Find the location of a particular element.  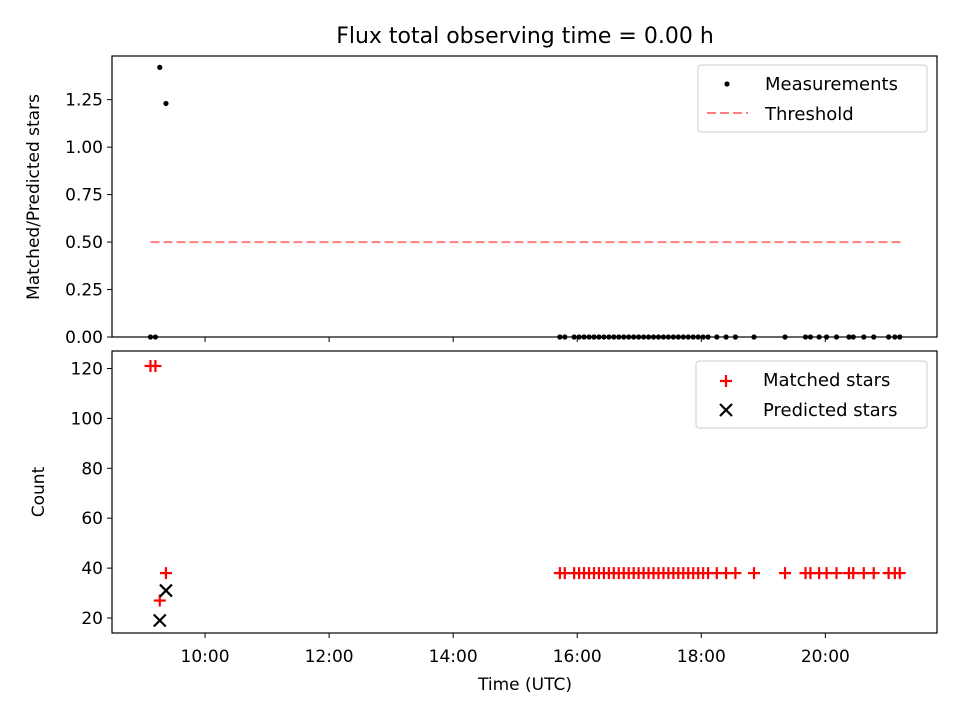

bottom-legend-box is located at coordinates (811, 394).